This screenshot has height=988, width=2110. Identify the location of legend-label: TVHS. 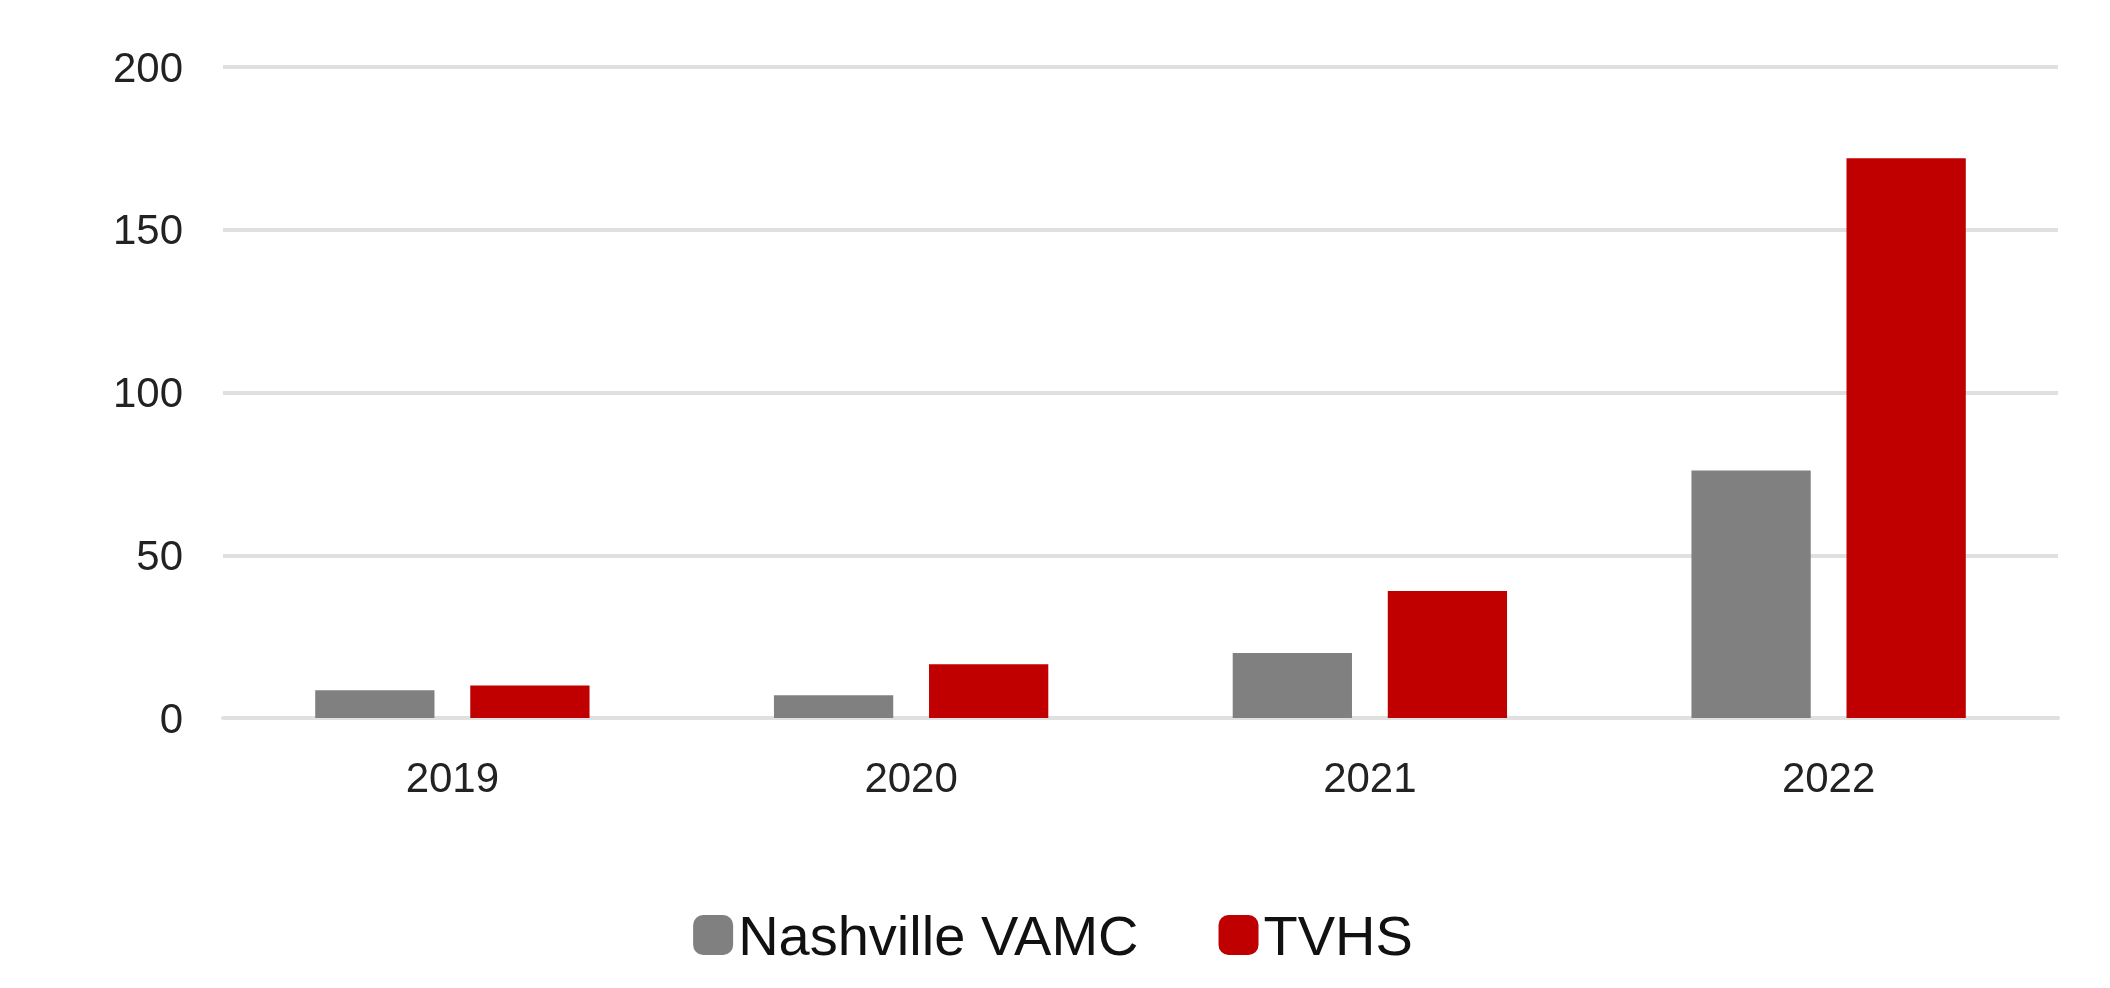
(1338, 935).